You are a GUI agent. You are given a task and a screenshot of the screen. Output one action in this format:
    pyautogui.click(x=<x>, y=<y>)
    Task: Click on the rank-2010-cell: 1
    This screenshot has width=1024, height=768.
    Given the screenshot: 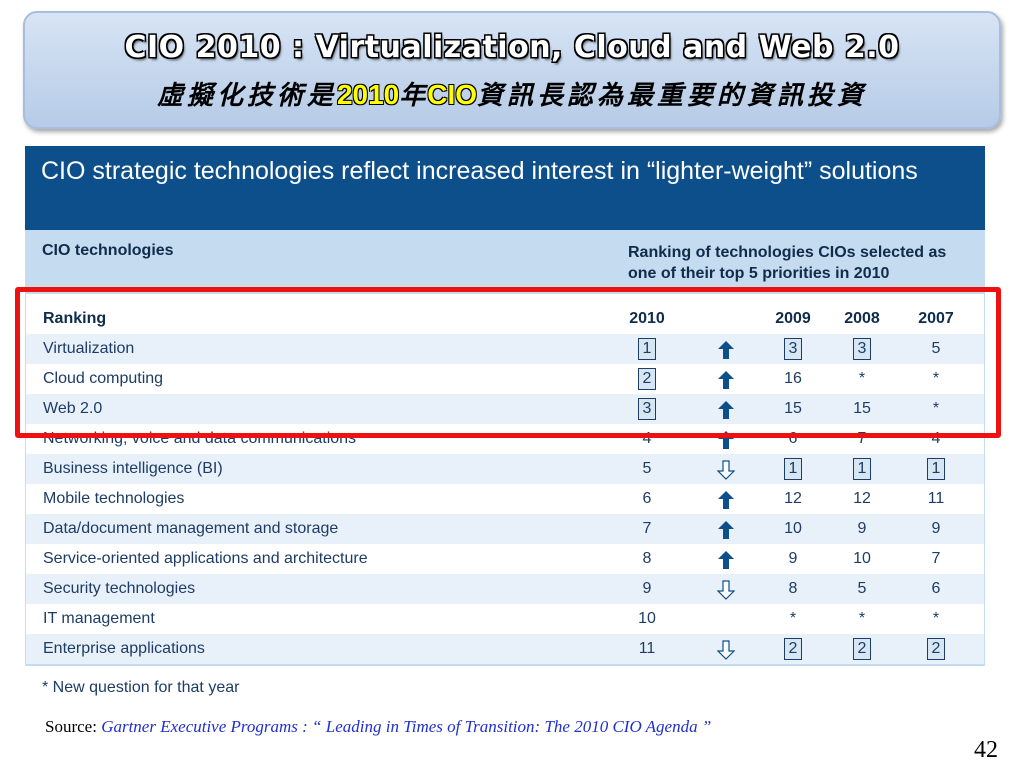 What is the action you would take?
    pyautogui.click(x=647, y=349)
    